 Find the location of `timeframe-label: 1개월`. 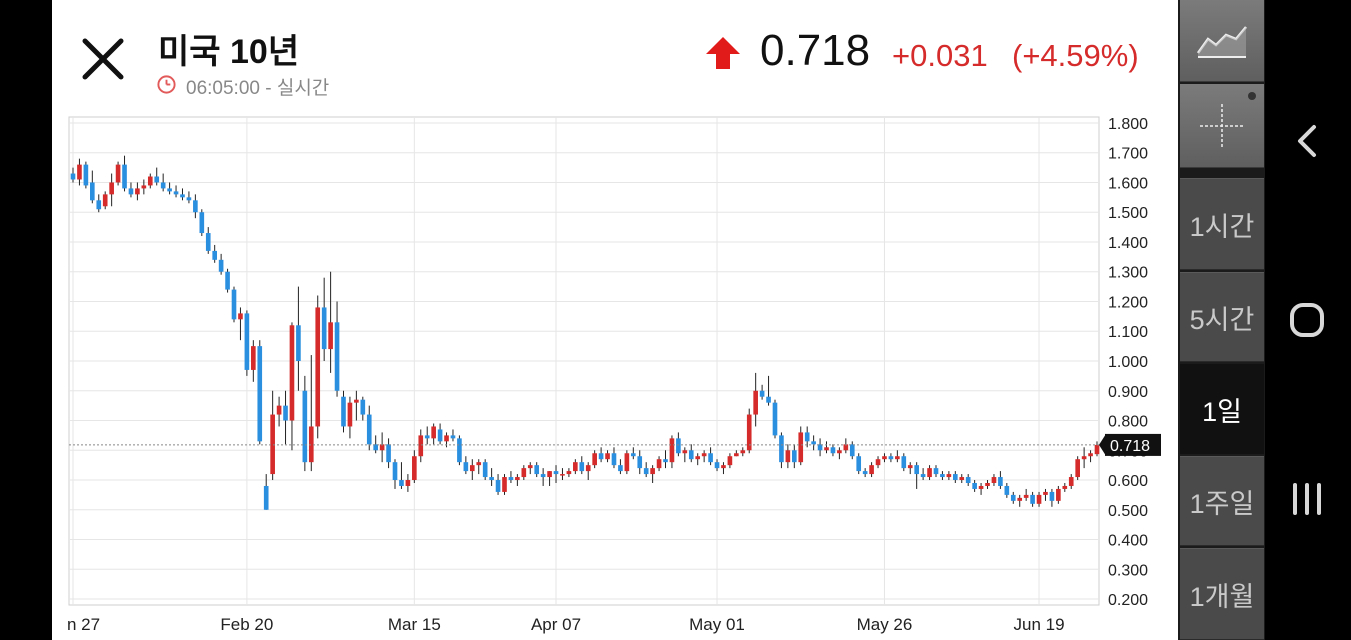

timeframe-label: 1개월 is located at coordinates (1222, 596).